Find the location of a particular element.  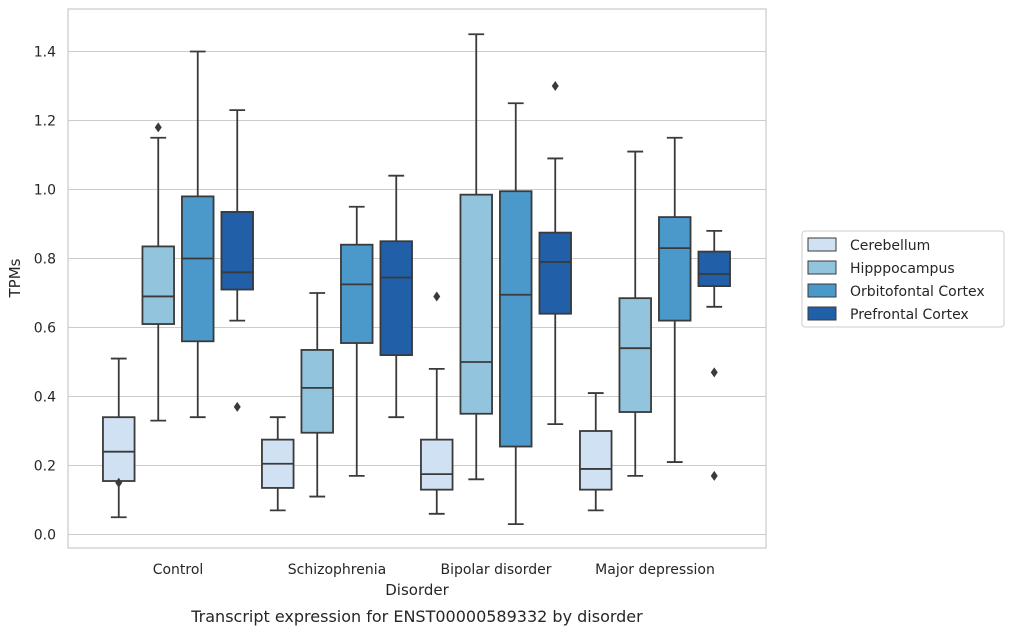

y-tick-labels: 0.0 0.2 0.4 0.6 0.8 1.0 1.2 1.4 is located at coordinates (45, 294).